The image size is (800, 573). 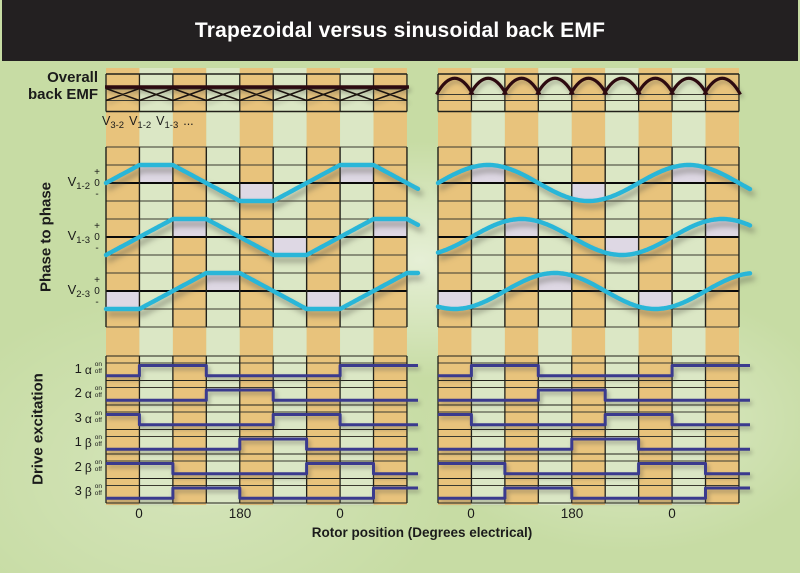 I want to click on caption-v1-2: V1-2, so click(x=140, y=122).